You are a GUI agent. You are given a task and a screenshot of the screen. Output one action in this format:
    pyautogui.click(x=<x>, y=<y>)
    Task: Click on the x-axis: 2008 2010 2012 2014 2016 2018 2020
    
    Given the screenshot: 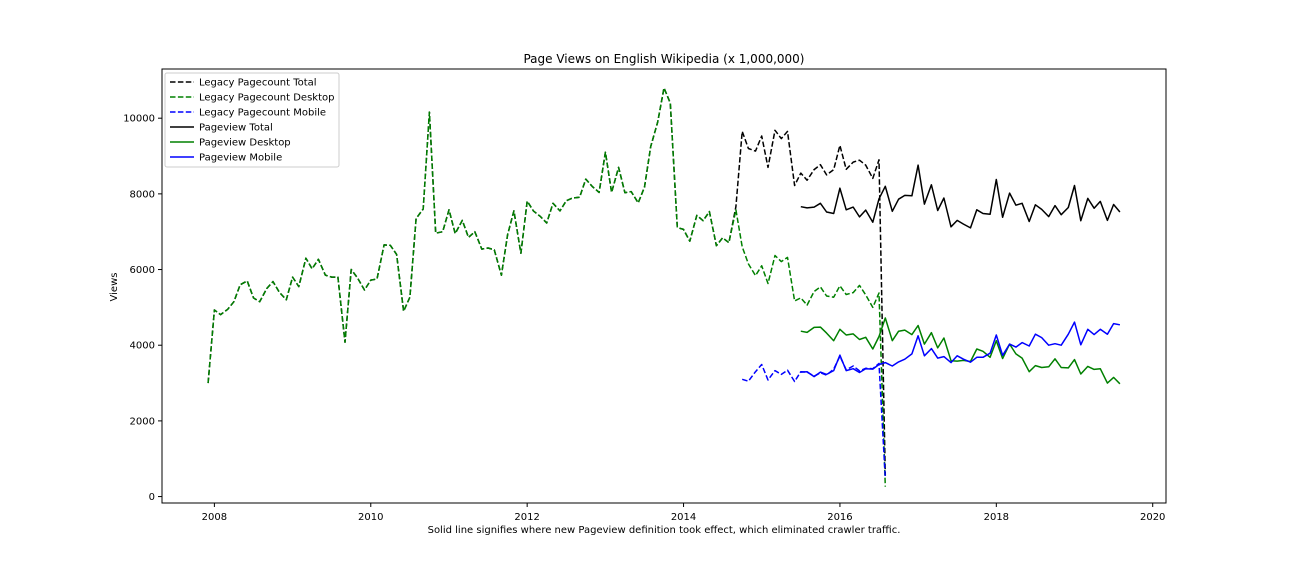 What is the action you would take?
    pyautogui.click(x=683, y=513)
    